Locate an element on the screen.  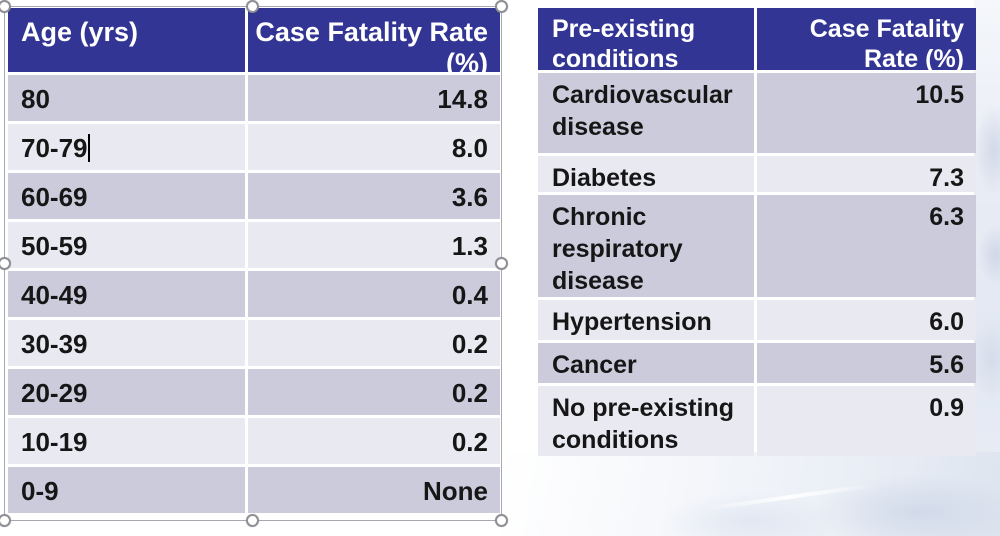
slide-background-image-right is located at coordinates (987, 268).